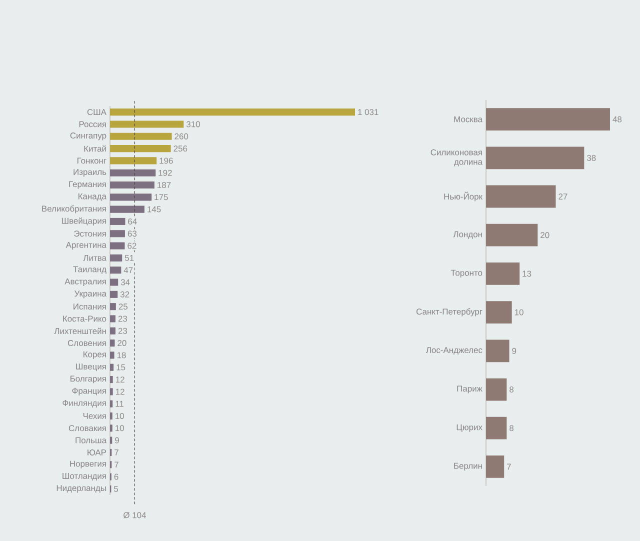 The width and height of the screenshot is (640, 541). What do you see at coordinates (468, 119) in the screenshot?
I see `y-tick-label: Москва` at bounding box center [468, 119].